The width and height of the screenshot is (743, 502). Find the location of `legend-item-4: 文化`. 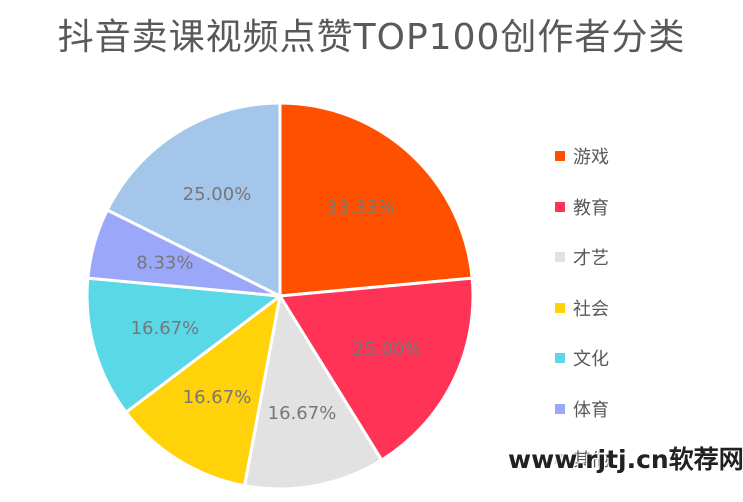

legend-item-4: 文化 is located at coordinates (582, 358).